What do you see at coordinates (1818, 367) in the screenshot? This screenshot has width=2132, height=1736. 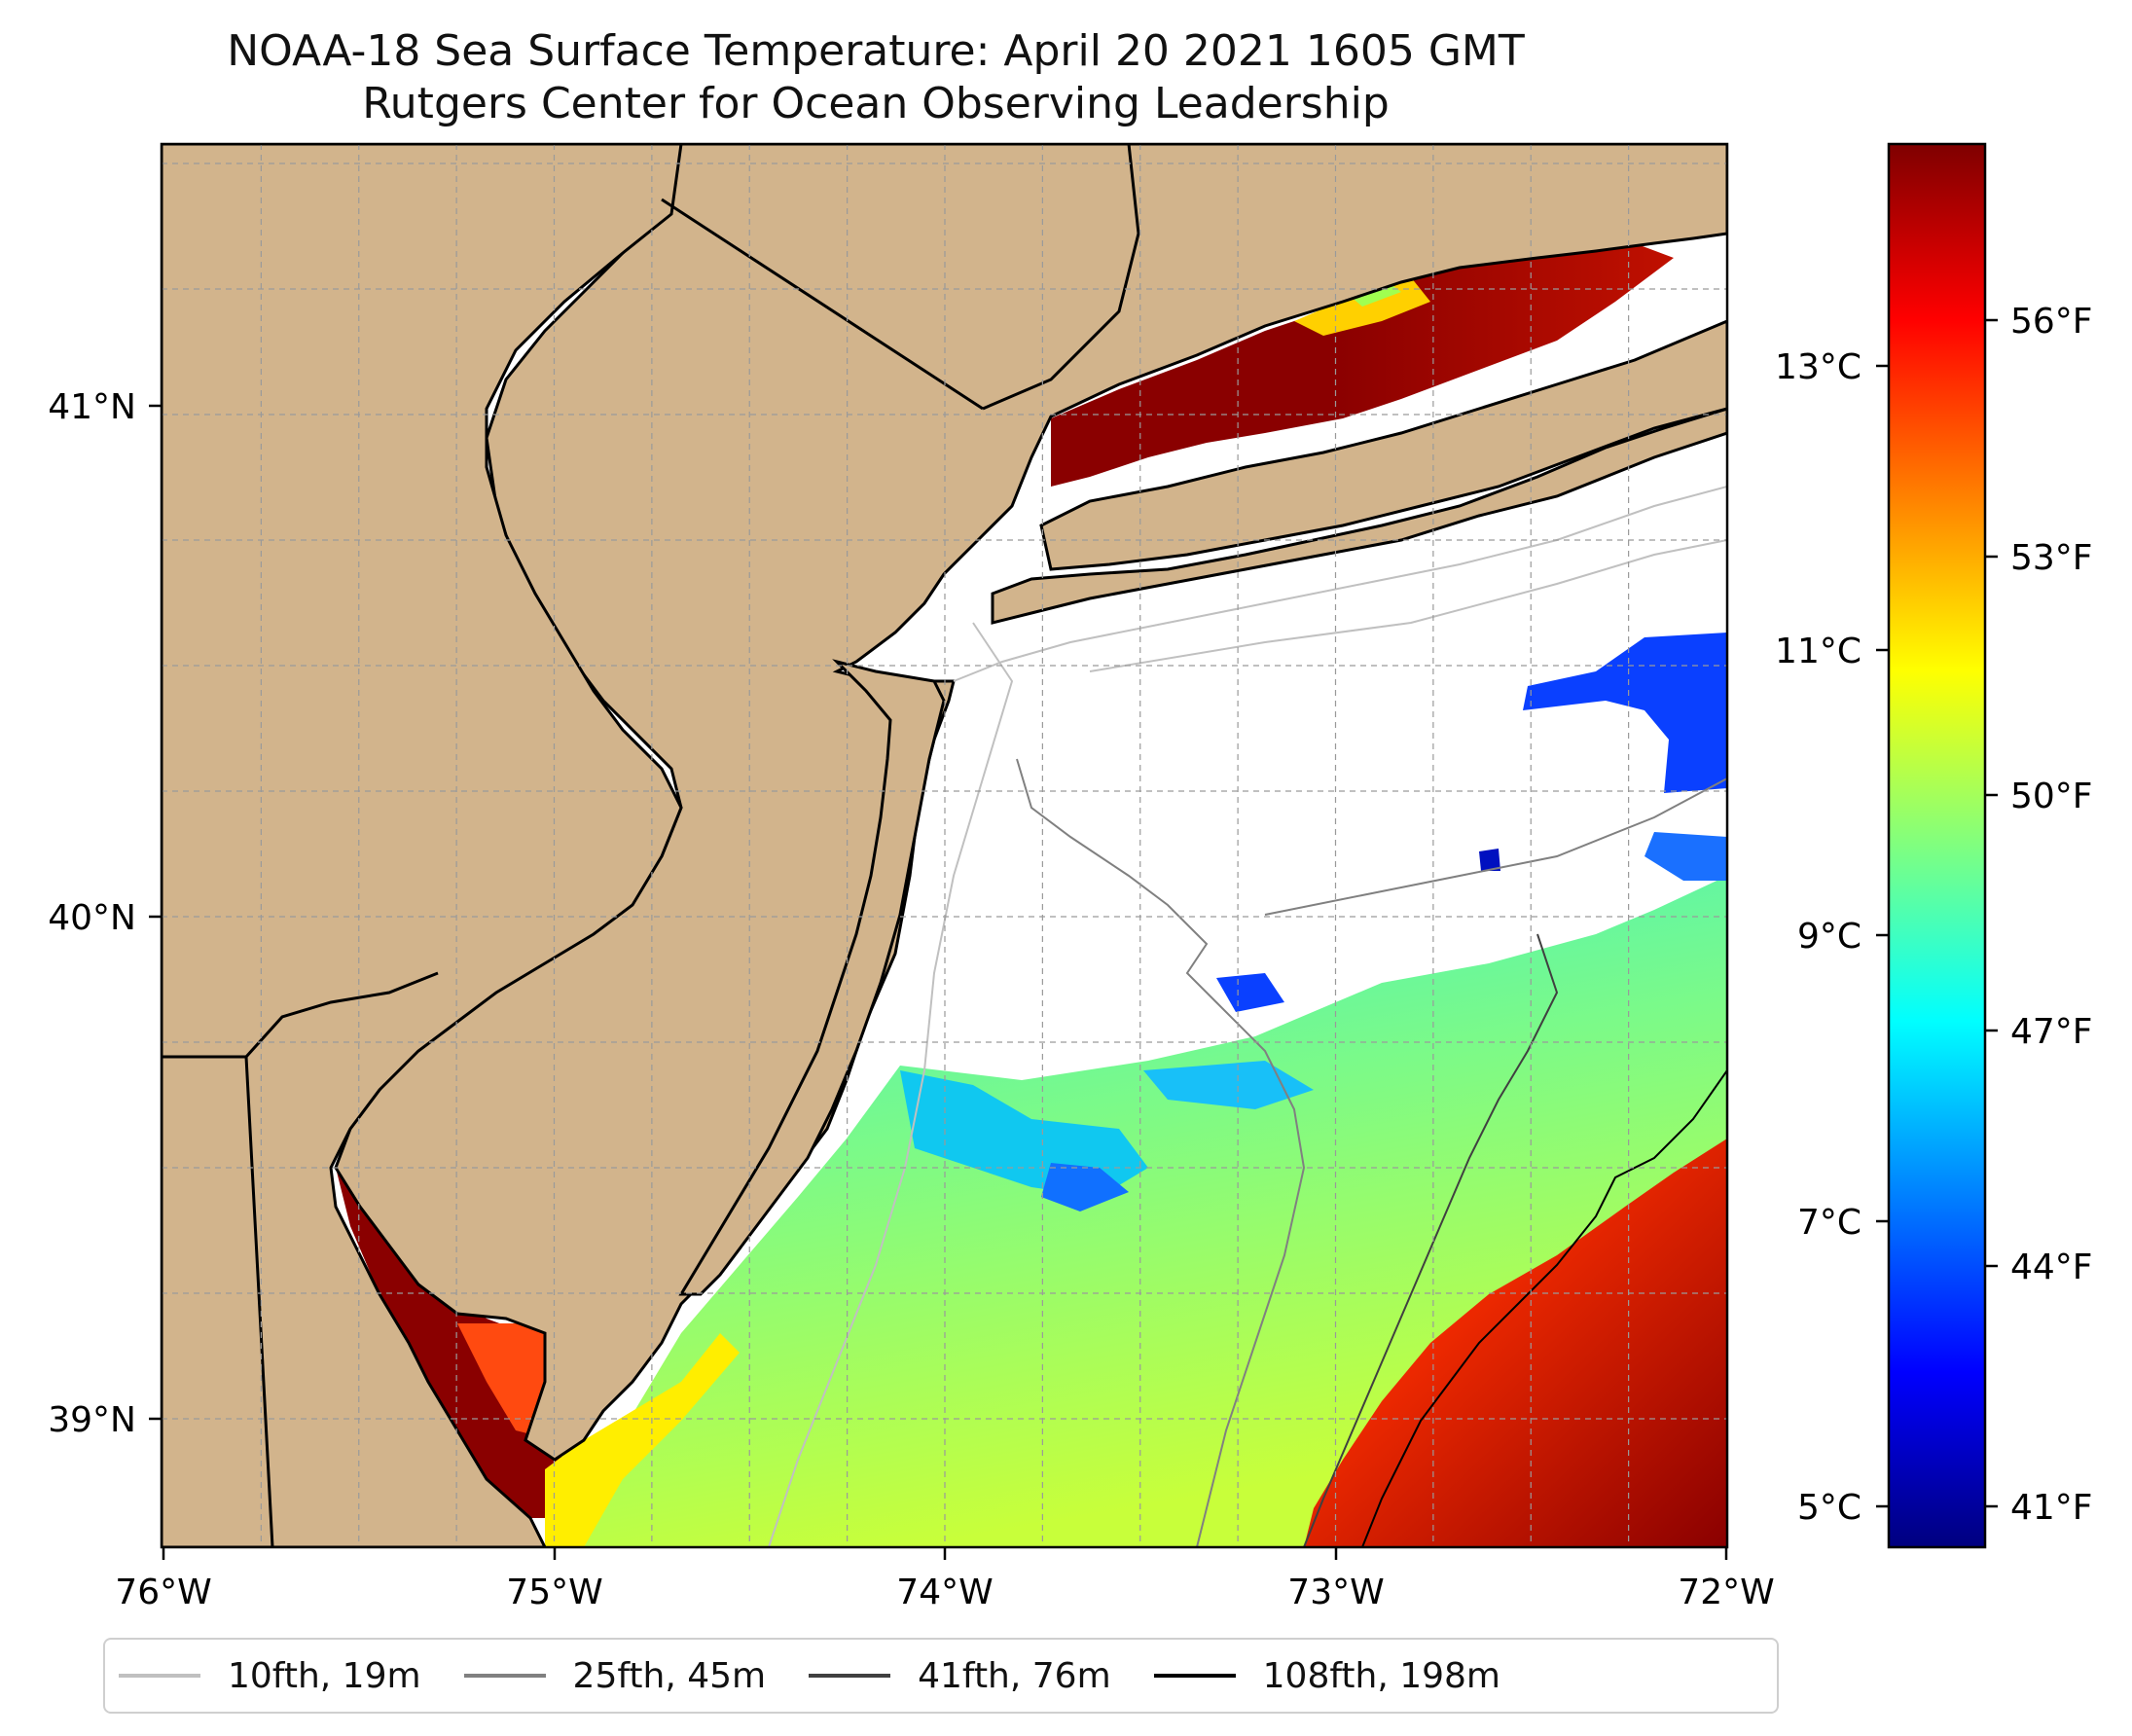 I see `c-tick-label: 13°C` at bounding box center [1818, 367].